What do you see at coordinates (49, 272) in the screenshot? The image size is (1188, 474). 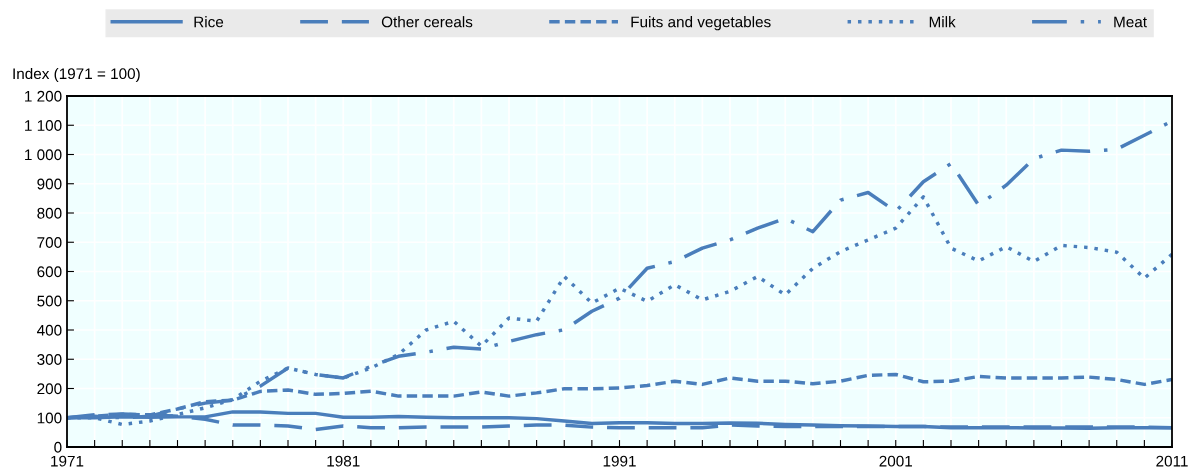 I see `y-tick-label: 600` at bounding box center [49, 272].